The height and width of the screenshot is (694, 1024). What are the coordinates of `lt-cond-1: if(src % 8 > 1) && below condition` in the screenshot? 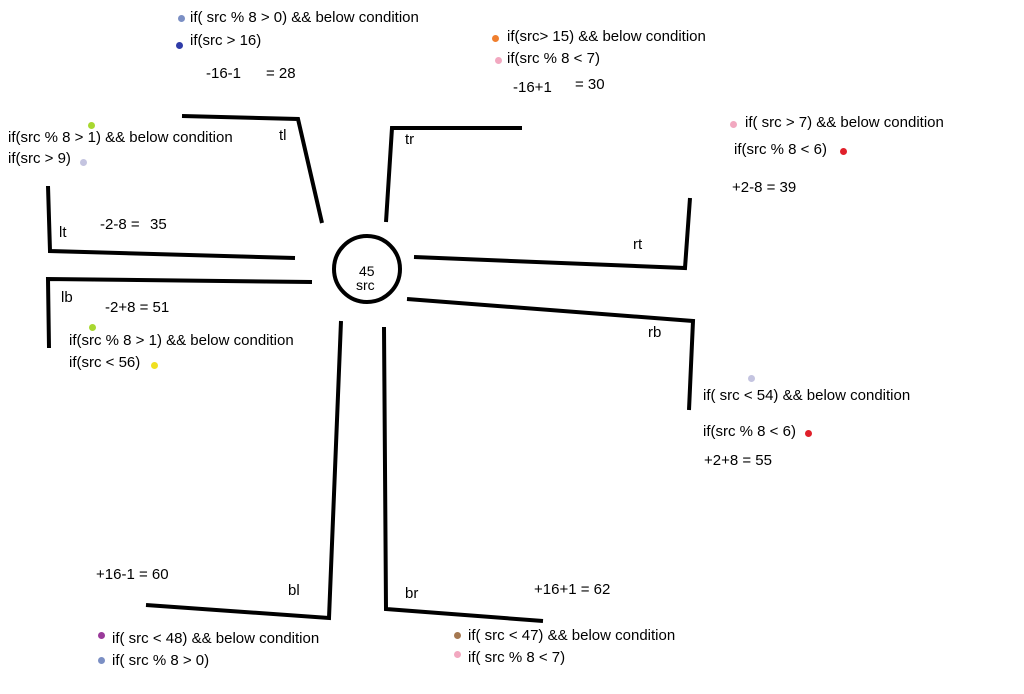 It's located at (120, 137).